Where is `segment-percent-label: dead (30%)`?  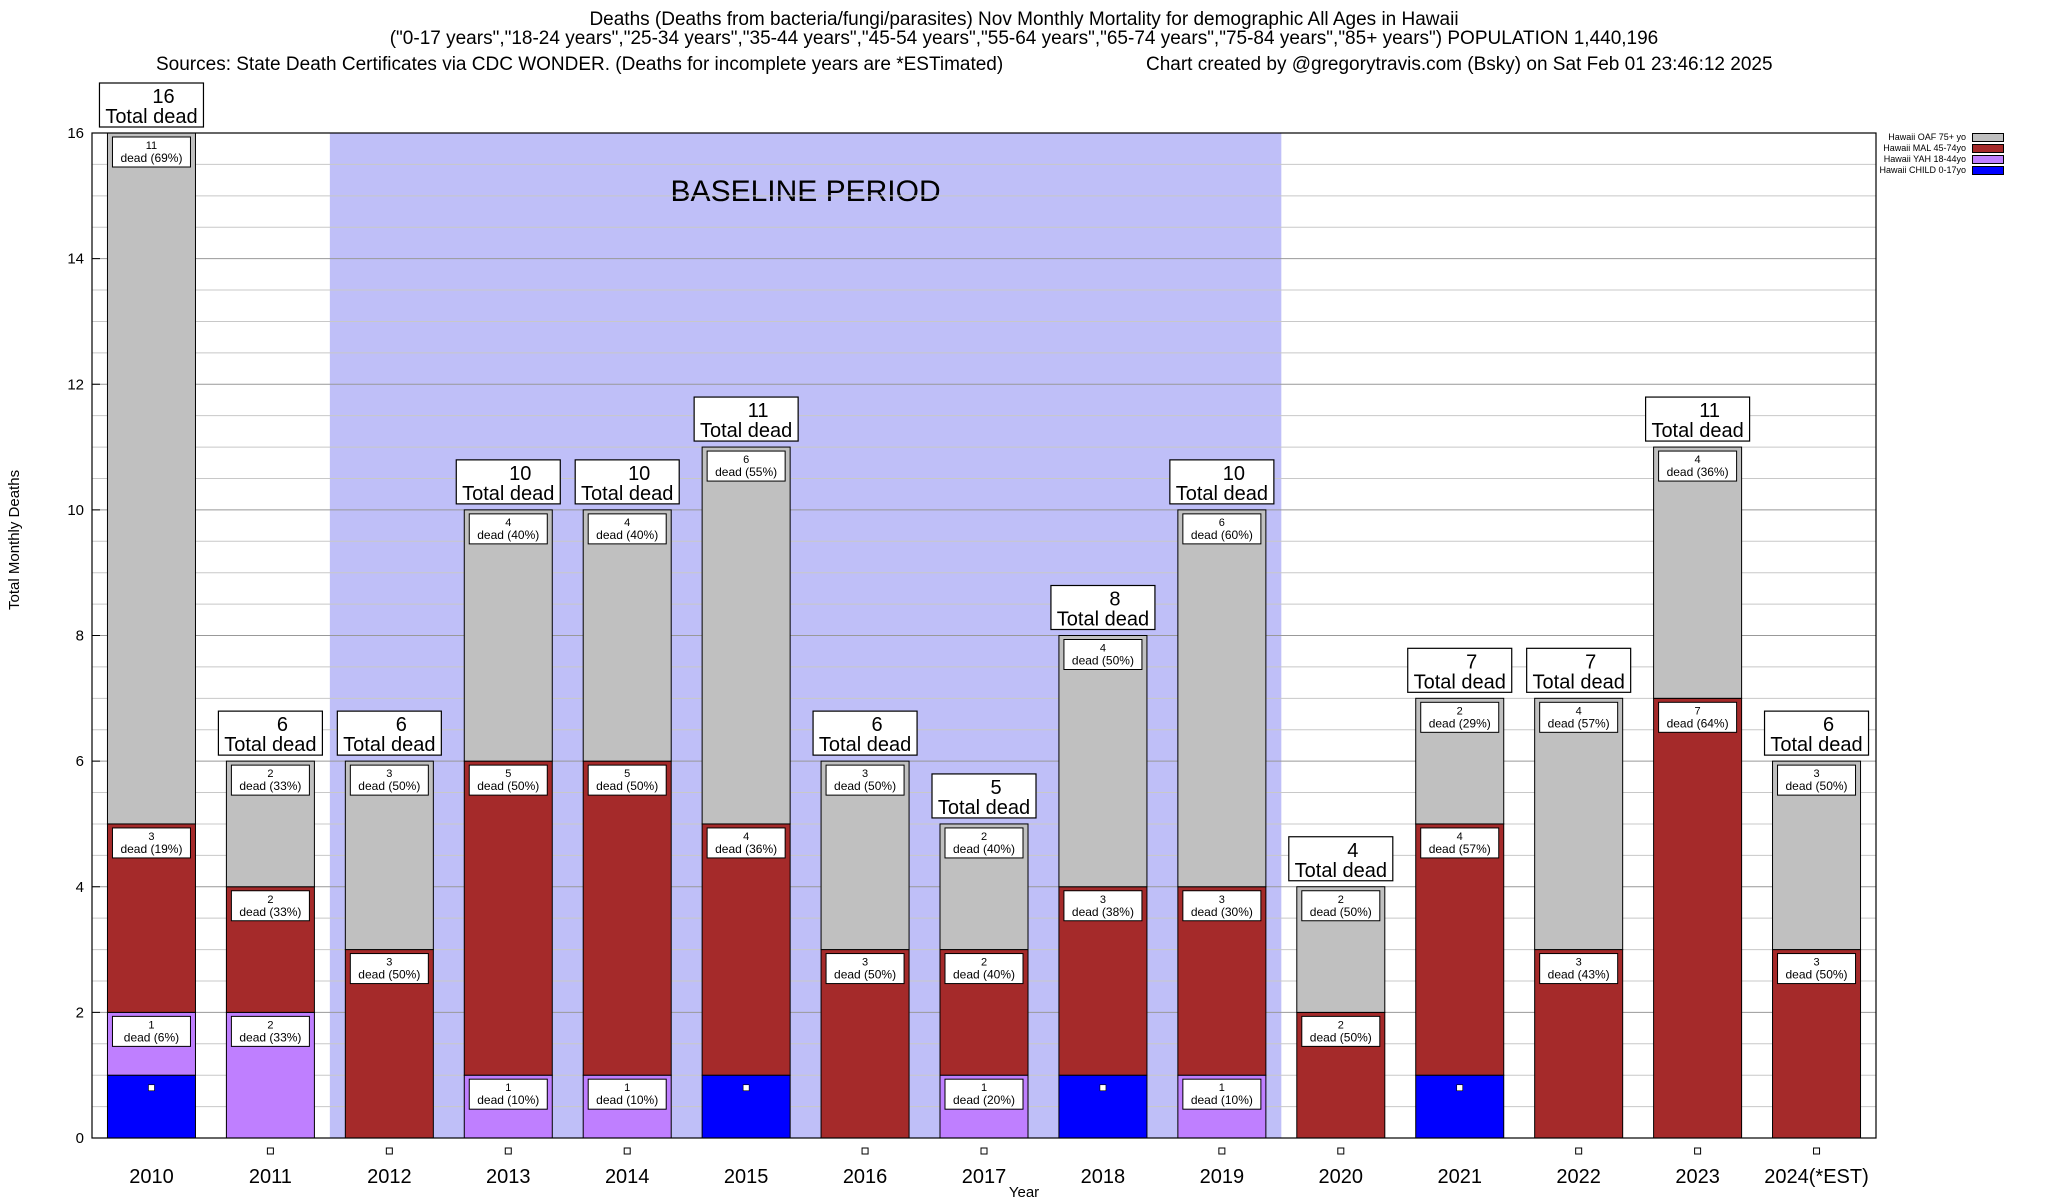 segment-percent-label: dead (30%) is located at coordinates (1222, 912).